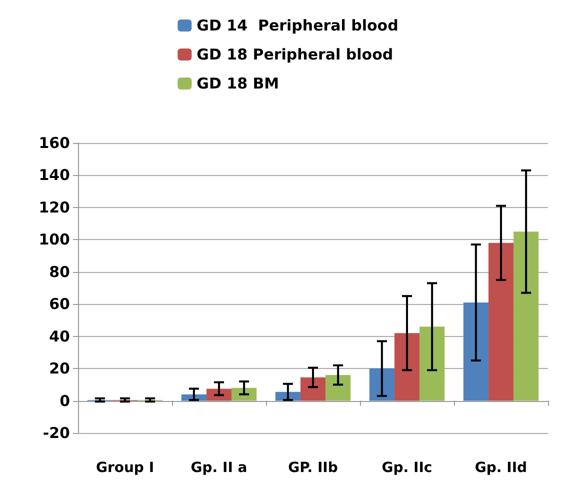  What do you see at coordinates (54, 239) in the screenshot?
I see `y-tick-label: 100` at bounding box center [54, 239].